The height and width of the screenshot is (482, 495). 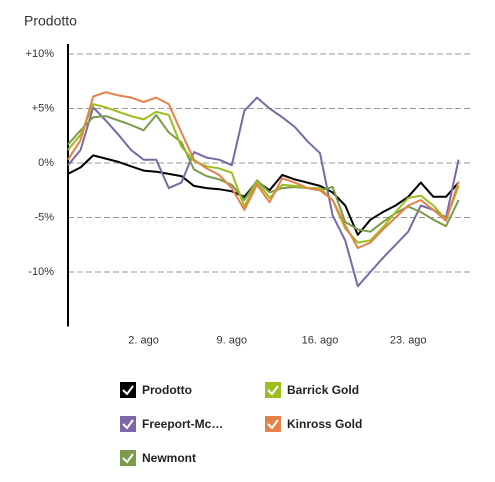 I want to click on y-tick-label: 0%, so click(x=46, y=163).